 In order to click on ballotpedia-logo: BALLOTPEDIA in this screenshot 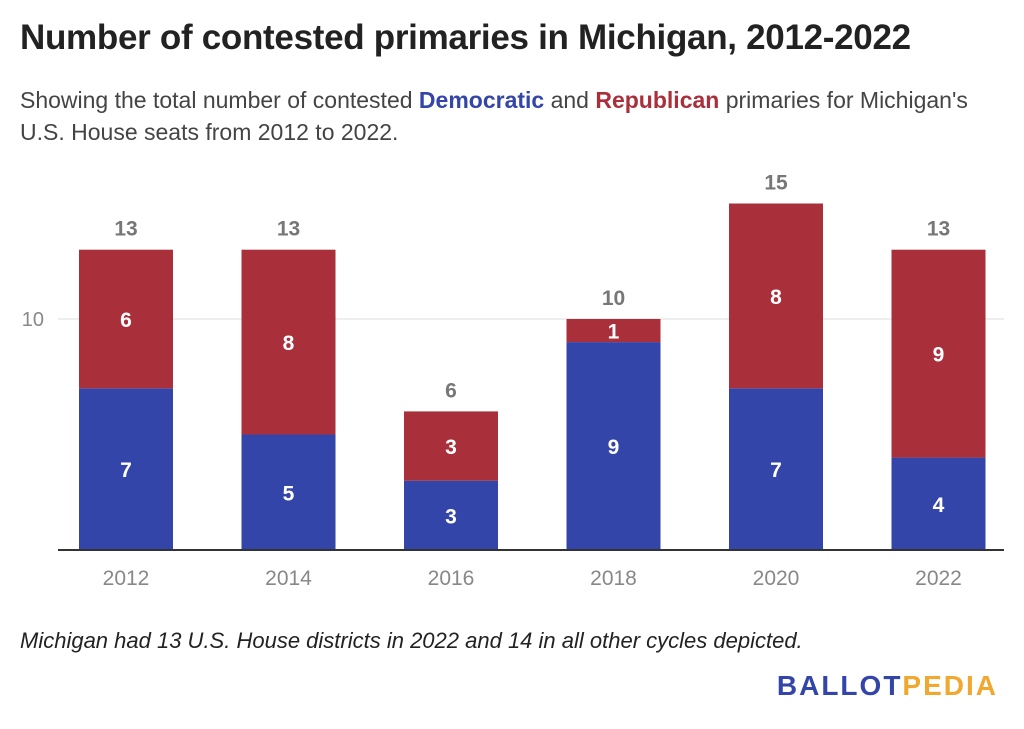, I will do `click(887, 686)`.